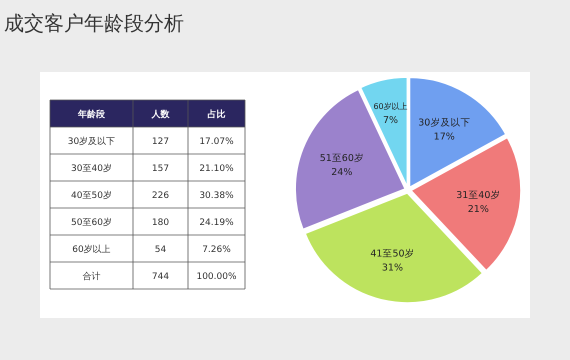  Describe the element at coordinates (390, 120) in the screenshot. I see `data-label: 7%` at that location.